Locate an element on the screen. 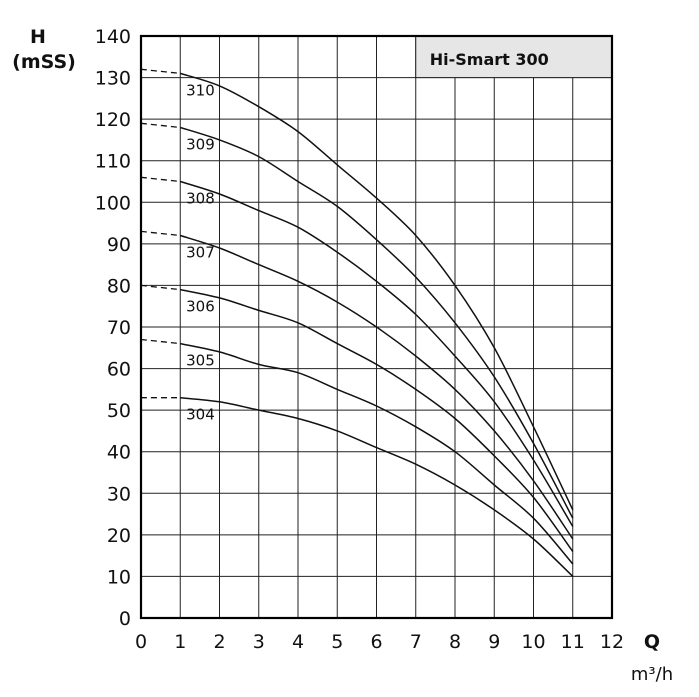 The image size is (699, 697). chart-title: Hi-Smart 300 is located at coordinates (489, 59).